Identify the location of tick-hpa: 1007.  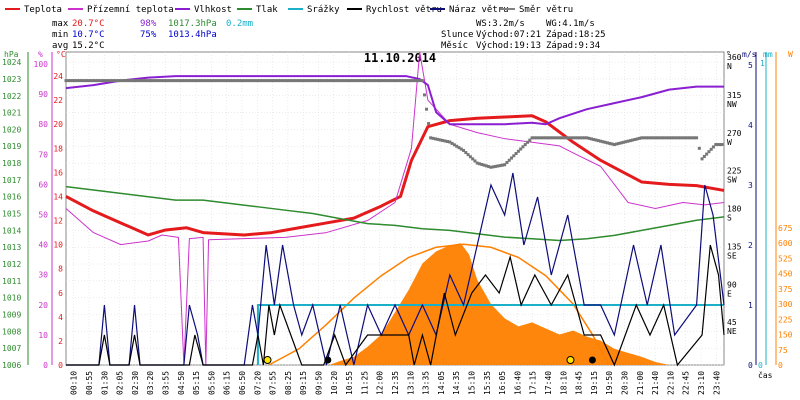
(11, 348).